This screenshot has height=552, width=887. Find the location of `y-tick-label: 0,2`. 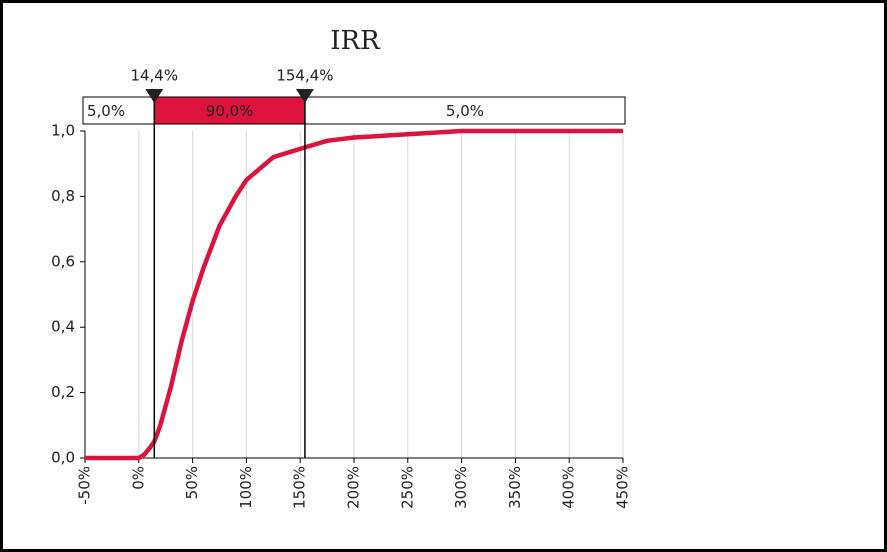

y-tick-label: 0,2 is located at coordinates (63, 392).